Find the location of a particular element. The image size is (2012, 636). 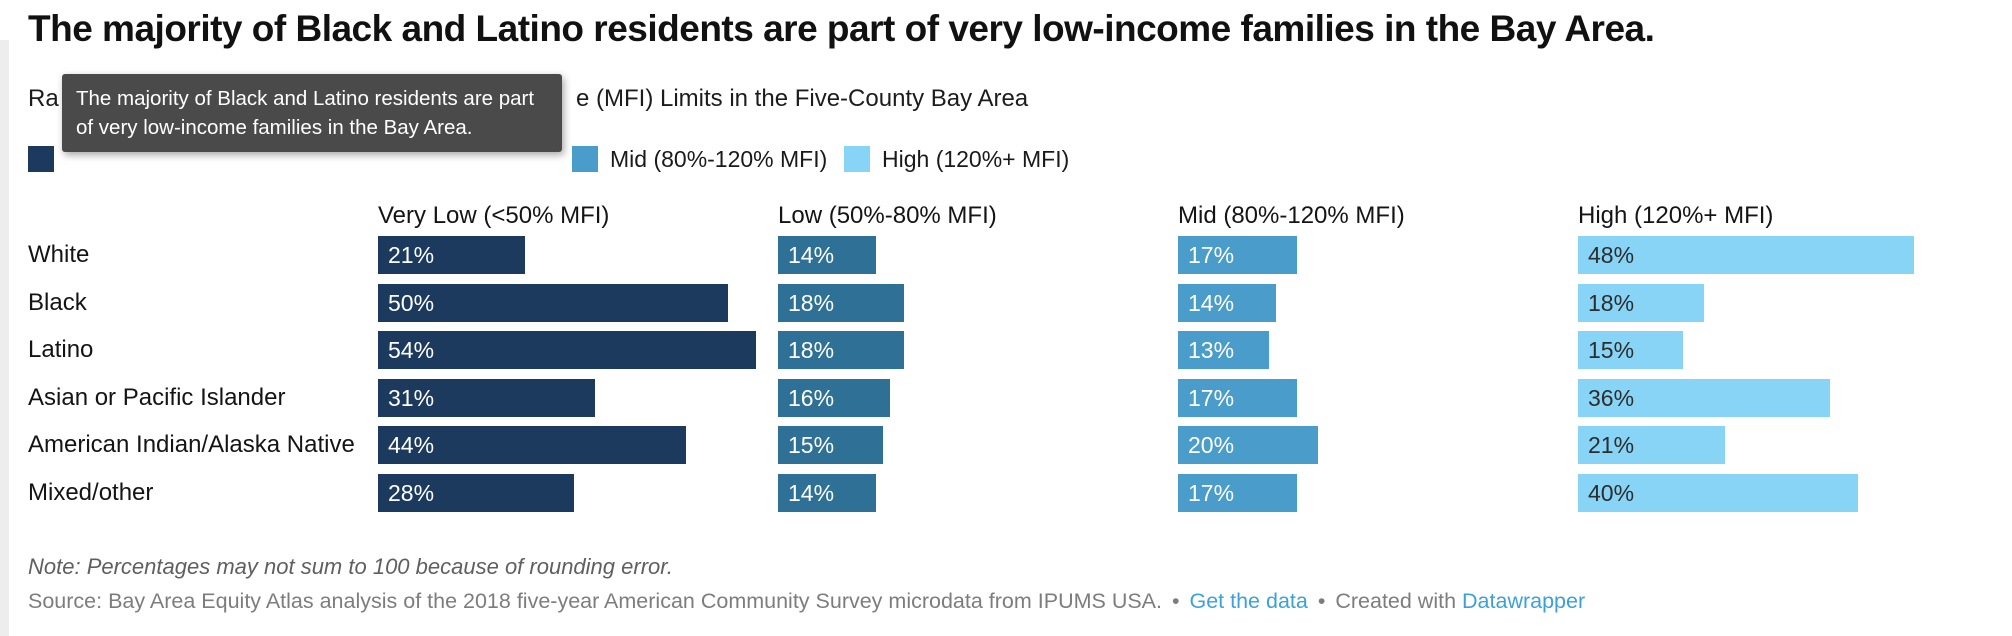

legend-label-high: High (120%+ MFI) is located at coordinates (976, 158).